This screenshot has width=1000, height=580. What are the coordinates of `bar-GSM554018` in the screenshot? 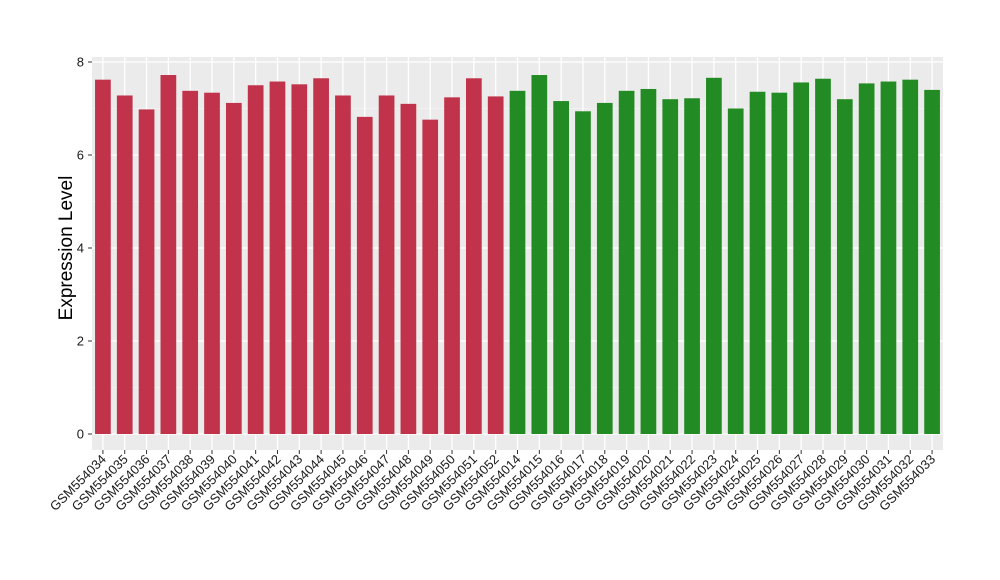 It's located at (604, 268).